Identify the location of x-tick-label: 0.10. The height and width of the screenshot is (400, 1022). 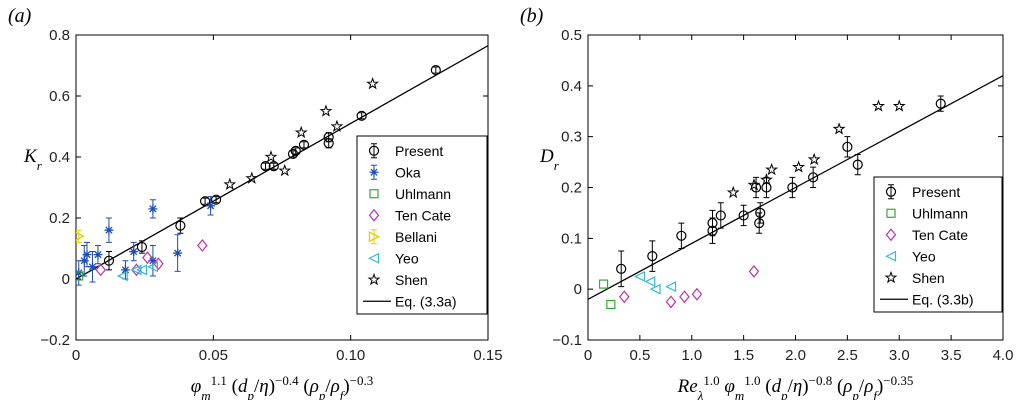
(350, 355).